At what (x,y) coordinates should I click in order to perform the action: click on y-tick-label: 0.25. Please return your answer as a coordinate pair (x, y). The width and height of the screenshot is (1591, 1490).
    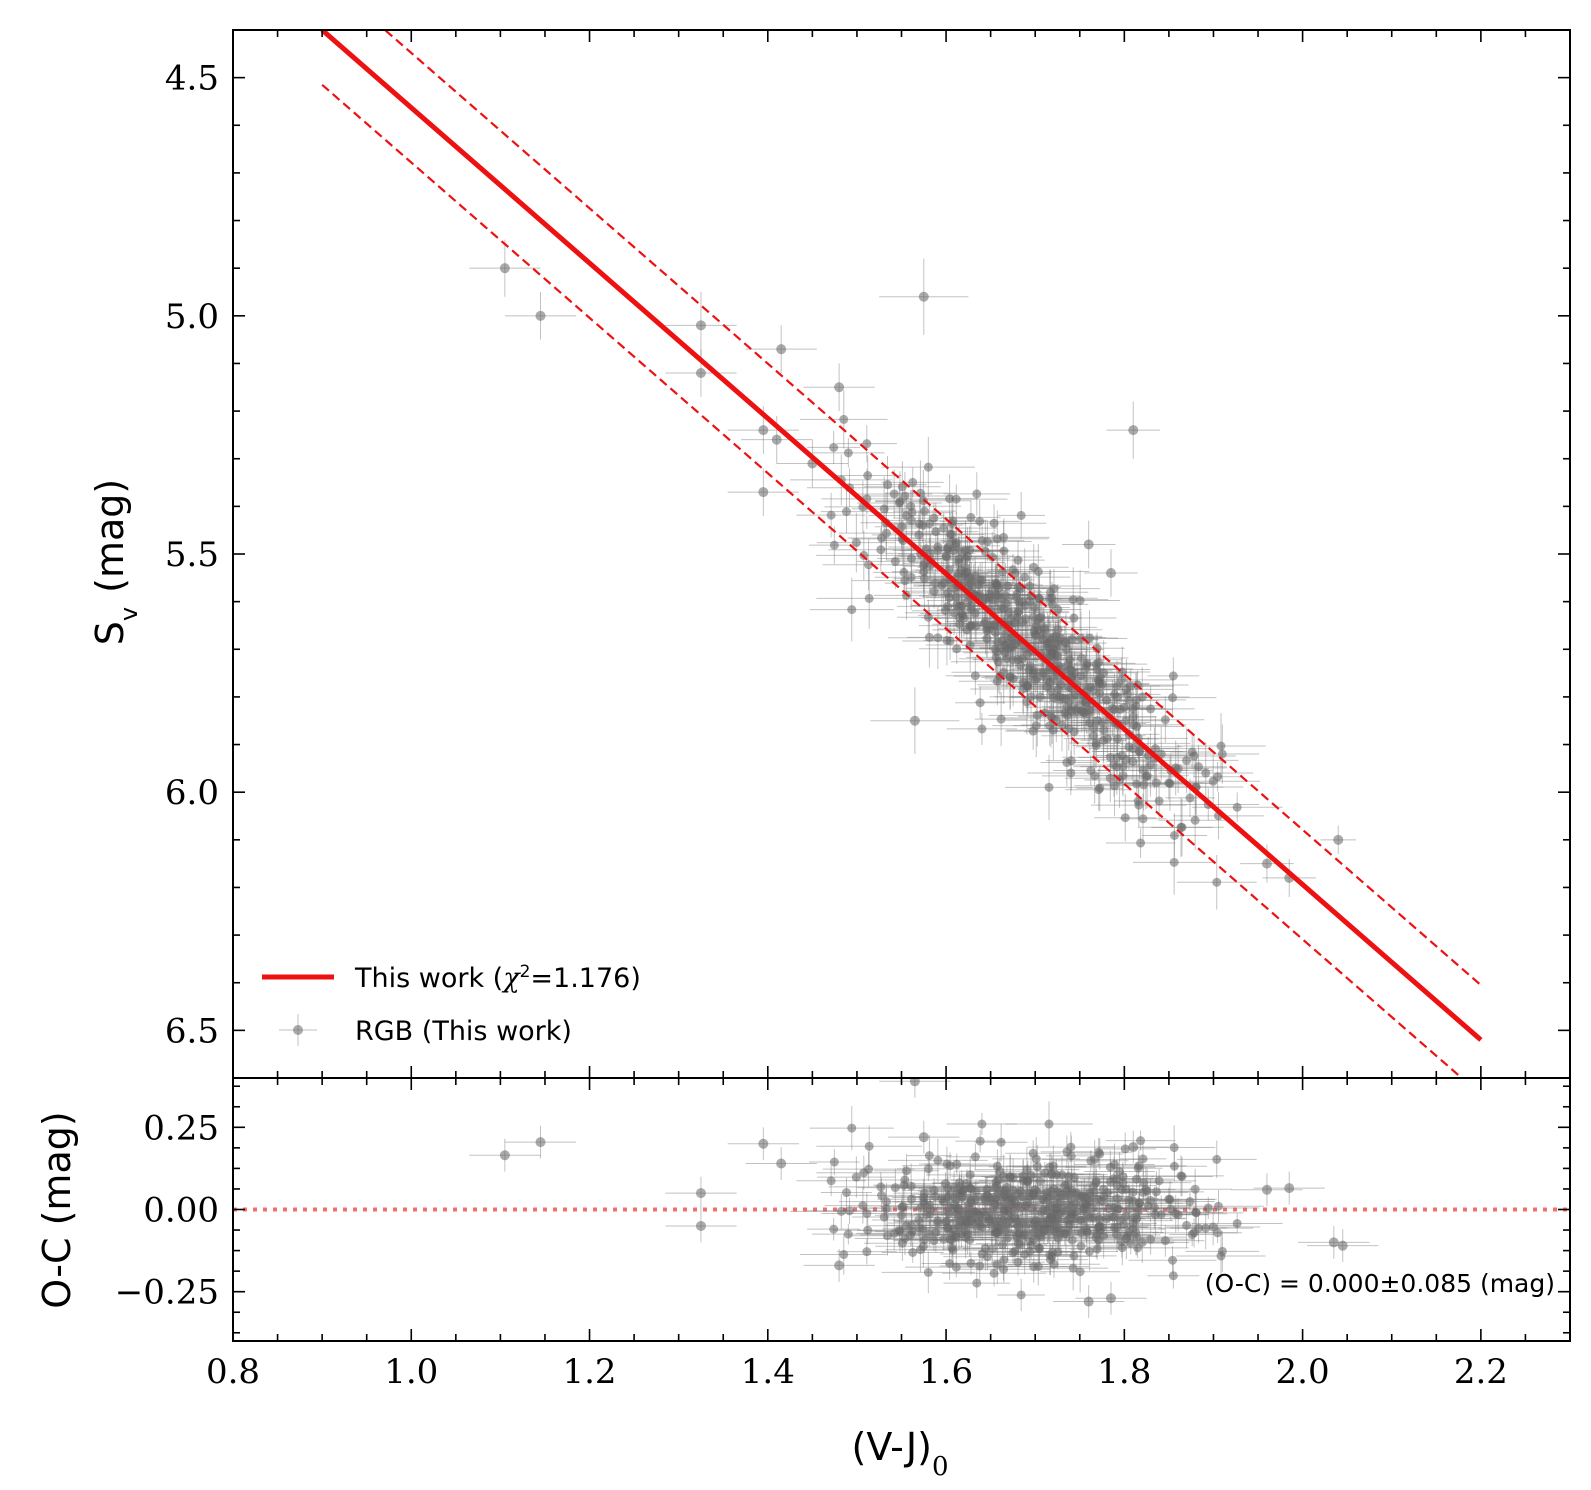
    Looking at the image, I should click on (181, 1128).